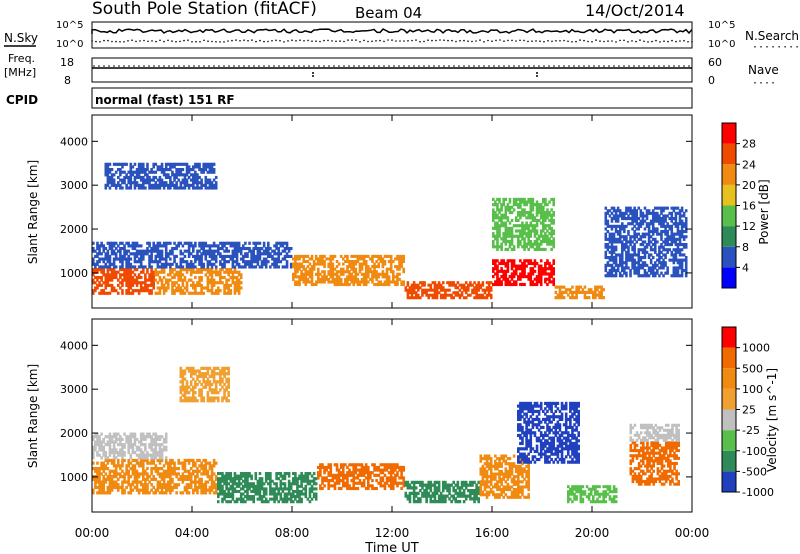  What do you see at coordinates (635, 10) in the screenshot?
I see `date-label: 14/Oct/2014` at bounding box center [635, 10].